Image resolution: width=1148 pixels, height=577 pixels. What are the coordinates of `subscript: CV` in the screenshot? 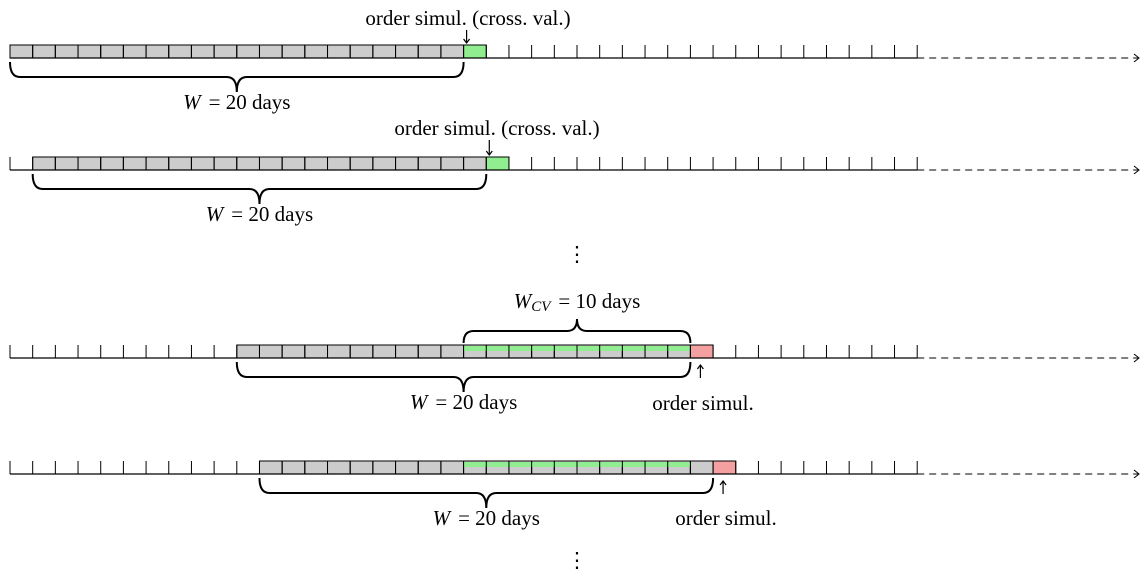 It's located at (541, 307).